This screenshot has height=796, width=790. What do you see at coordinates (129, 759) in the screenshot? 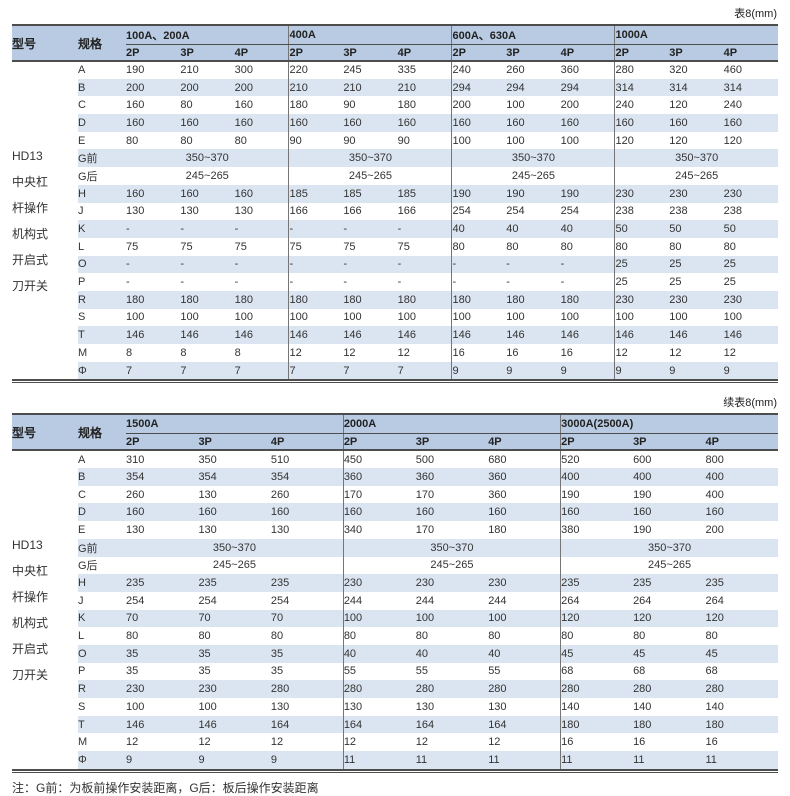
I see `value-cell: 9` at bounding box center [129, 759].